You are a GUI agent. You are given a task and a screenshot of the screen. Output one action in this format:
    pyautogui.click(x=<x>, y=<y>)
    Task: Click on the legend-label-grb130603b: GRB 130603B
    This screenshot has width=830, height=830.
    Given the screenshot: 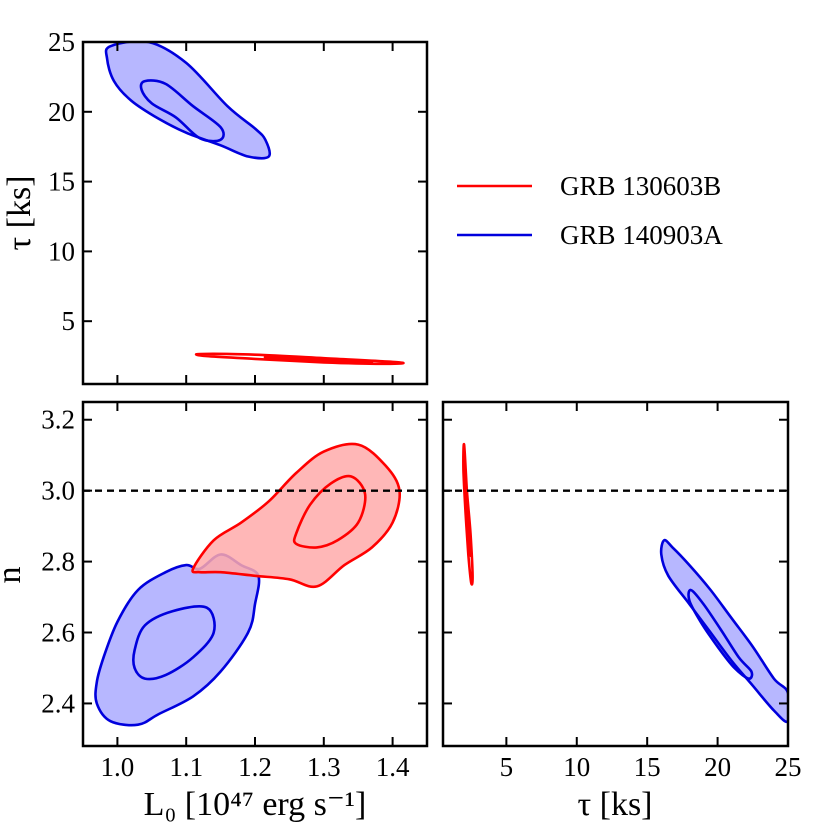 What is the action you would take?
    pyautogui.click(x=640, y=186)
    